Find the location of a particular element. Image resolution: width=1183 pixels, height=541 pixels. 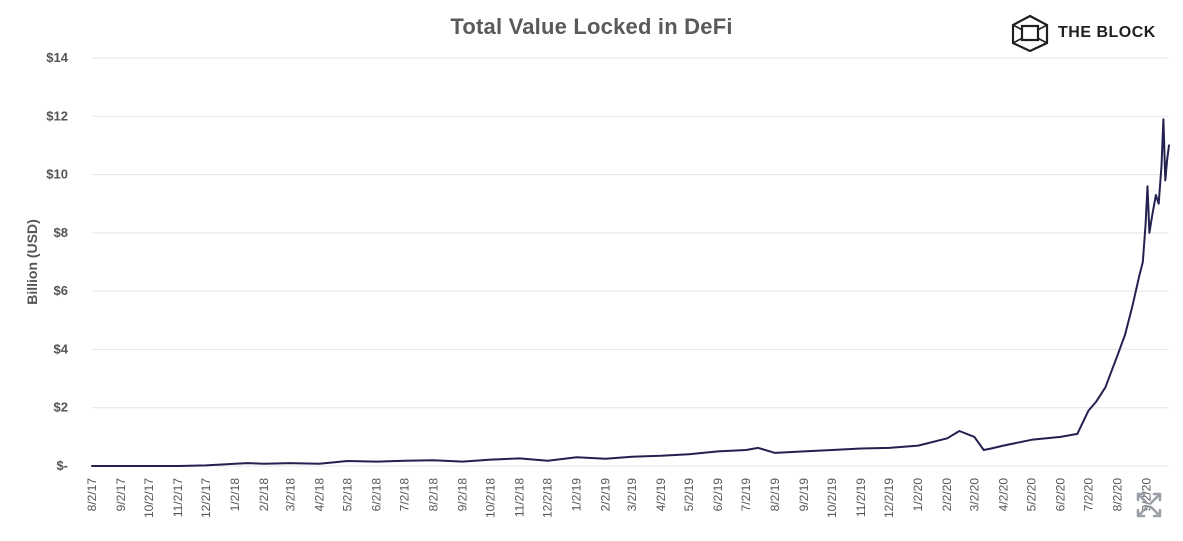

x-tick-label: 8/2/20 is located at coordinates (1118, 495).